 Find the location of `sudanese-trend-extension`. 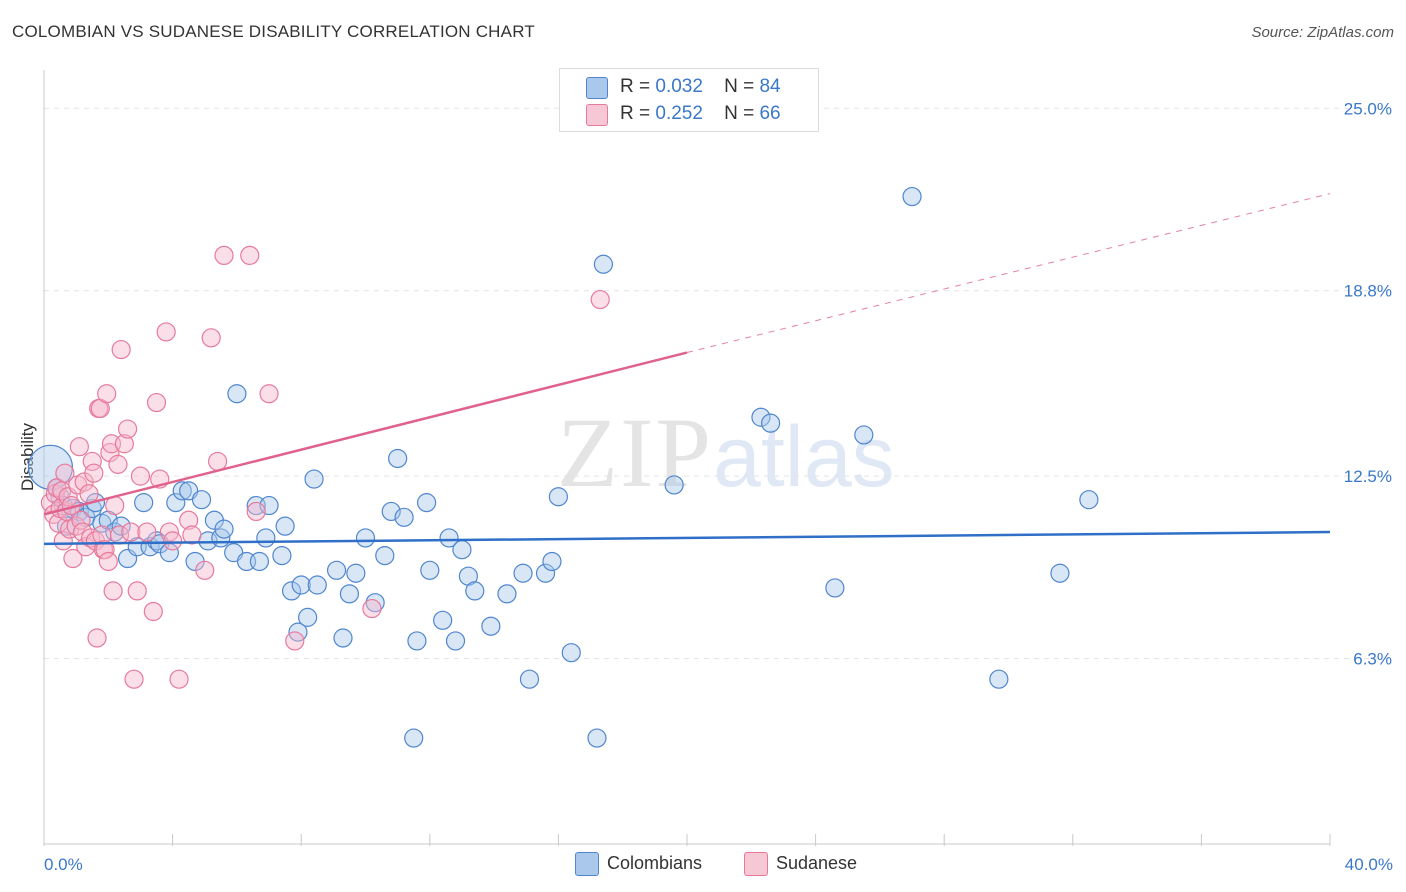

sudanese-trend-extension is located at coordinates (1008, 273).